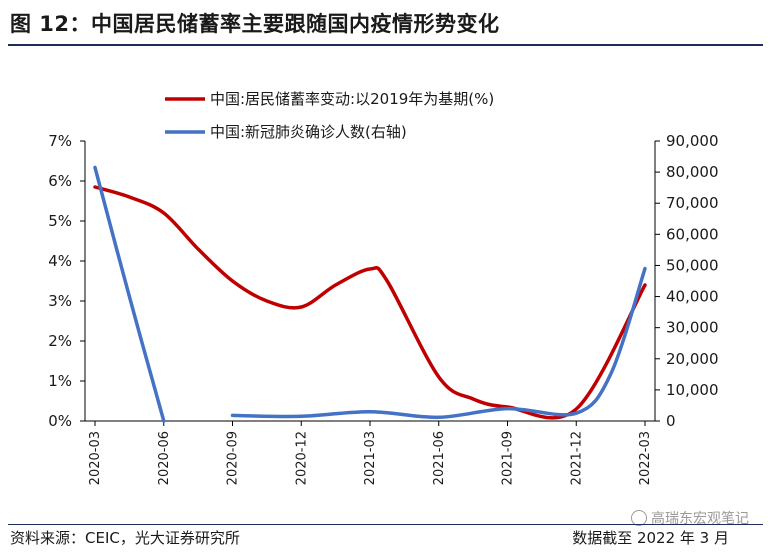 Image resolution: width=771 pixels, height=552 pixels. I want to click on x-tick-label: 2020-06, so click(164, 458).